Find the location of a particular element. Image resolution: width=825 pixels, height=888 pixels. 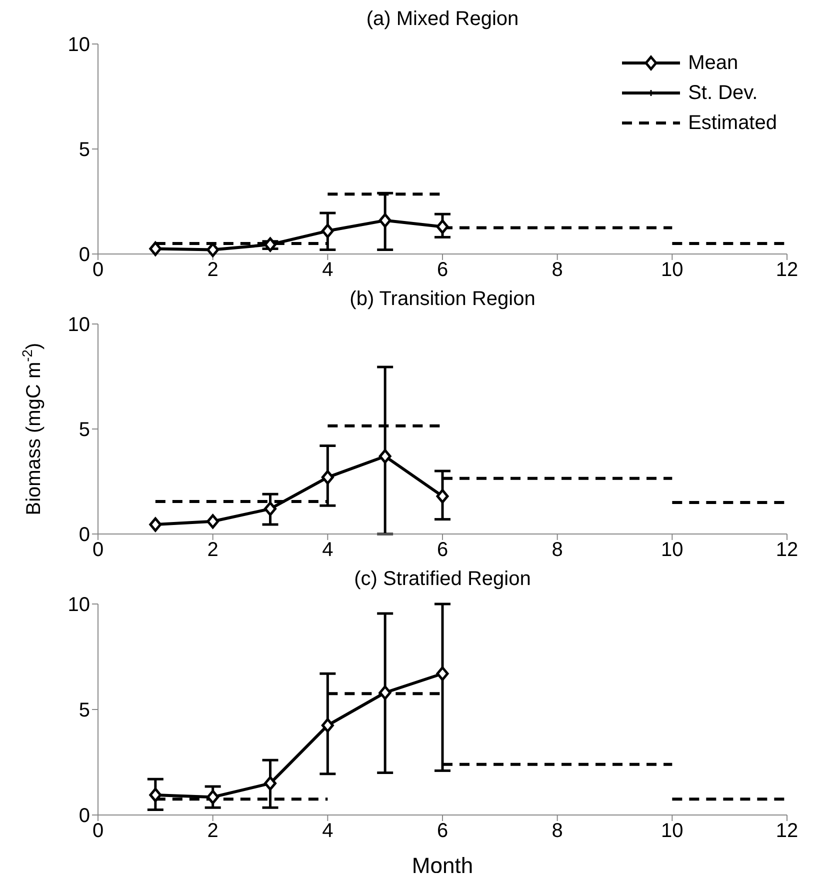

chart-title: (c) Stratified Region is located at coordinates (442, 580).